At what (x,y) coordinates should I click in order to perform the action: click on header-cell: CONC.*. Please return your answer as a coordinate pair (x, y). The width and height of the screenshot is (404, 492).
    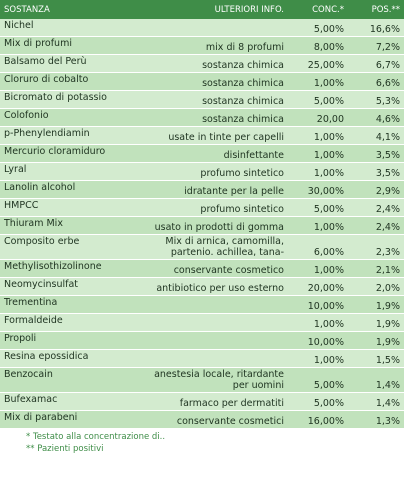
    Looking at the image, I should click on (318, 9).